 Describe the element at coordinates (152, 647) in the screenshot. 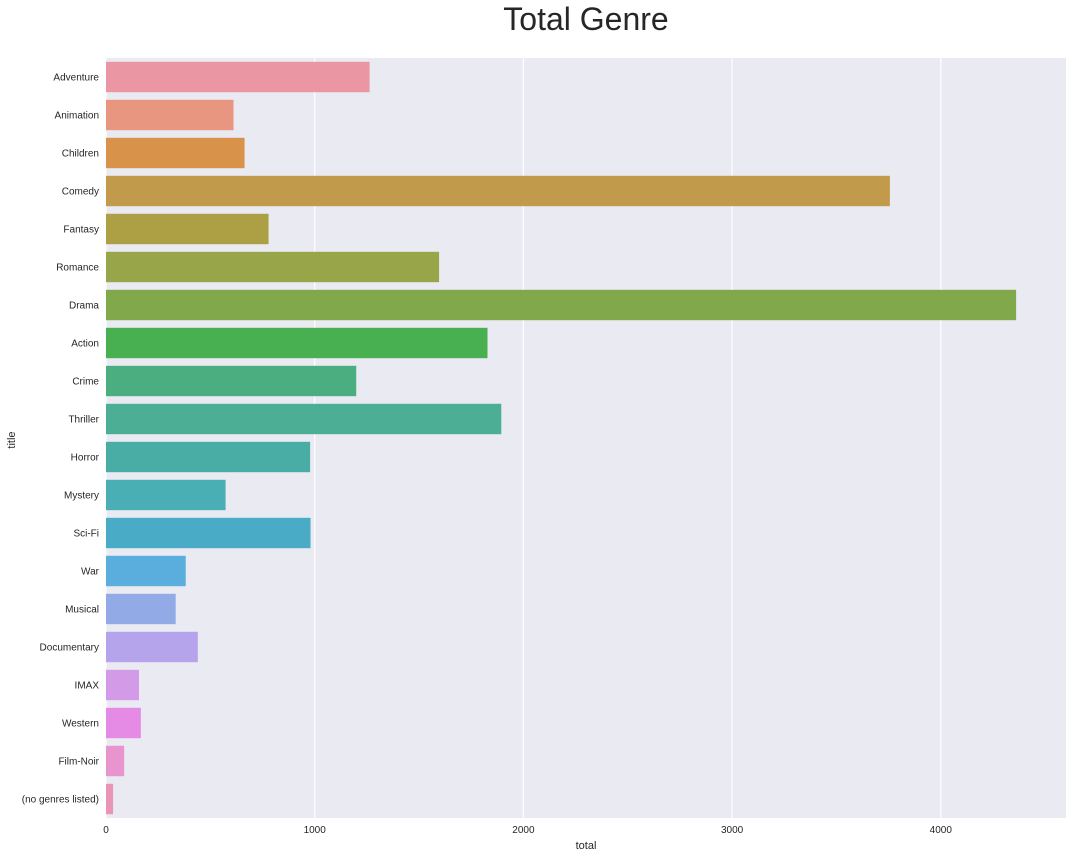

I see `bar-documentary` at that location.